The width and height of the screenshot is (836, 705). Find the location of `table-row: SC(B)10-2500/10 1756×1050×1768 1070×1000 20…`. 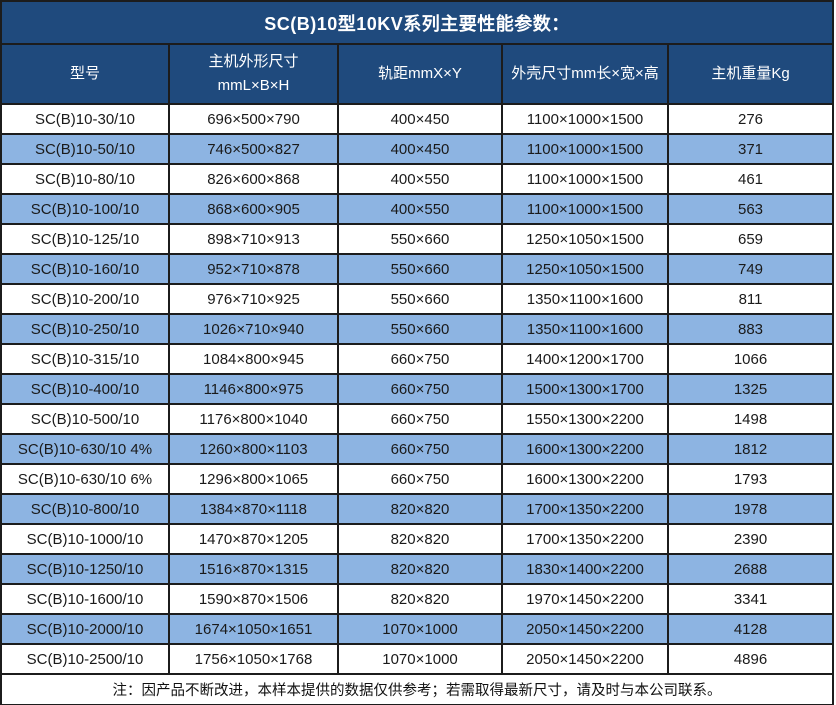

table-row: SC(B)10-2500/10 1756×1050×1768 1070×1000 20… is located at coordinates (417, 659).